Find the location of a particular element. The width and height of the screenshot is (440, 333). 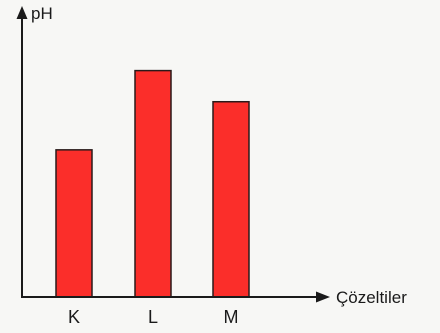

bar-l is located at coordinates (153, 183).